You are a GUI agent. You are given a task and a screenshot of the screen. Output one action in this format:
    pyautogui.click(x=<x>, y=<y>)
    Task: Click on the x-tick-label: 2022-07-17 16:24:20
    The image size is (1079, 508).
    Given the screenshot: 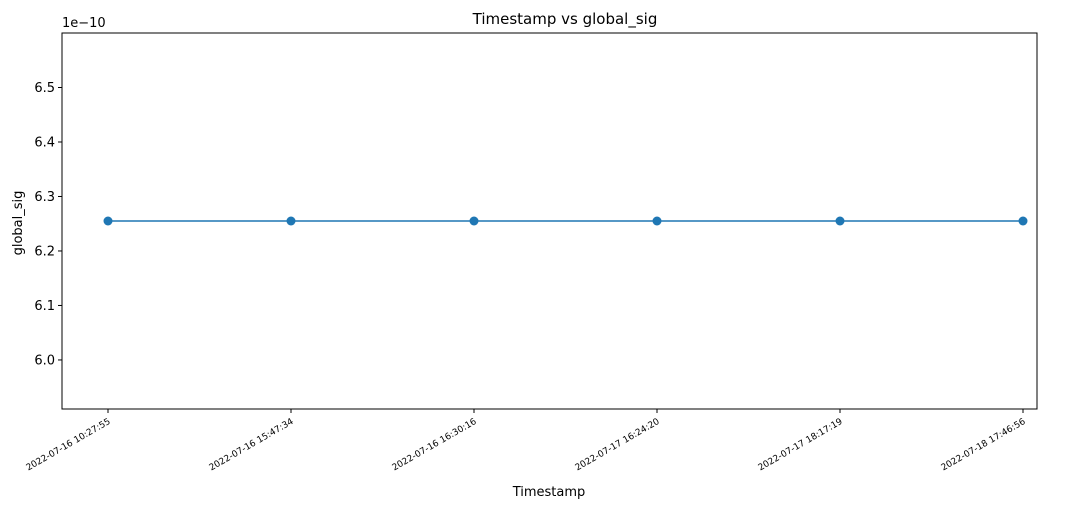 What is the action you would take?
    pyautogui.click(x=618, y=445)
    